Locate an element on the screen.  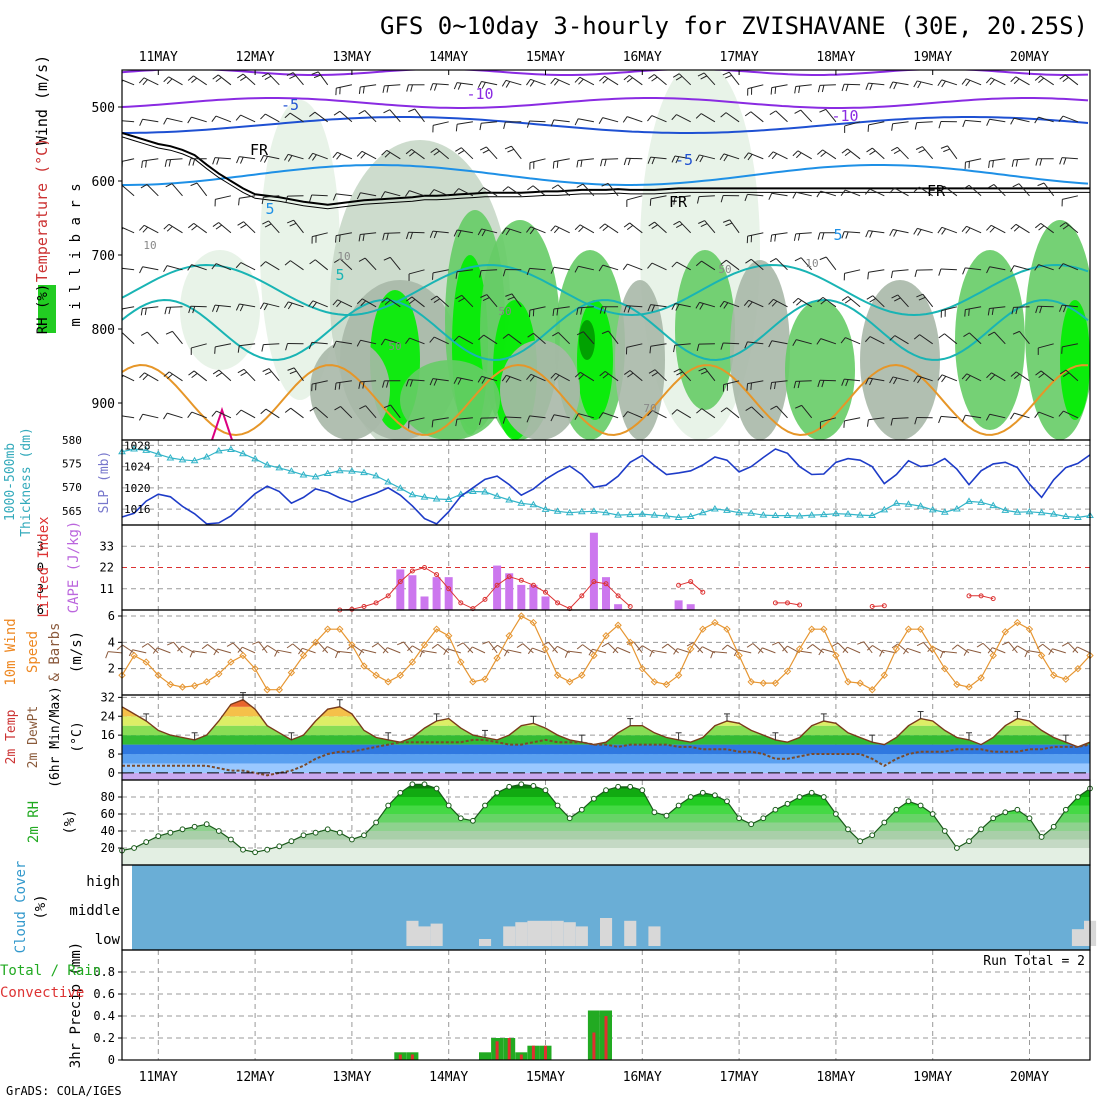
rh-tick-label: 80 is located at coordinates (108, 797).